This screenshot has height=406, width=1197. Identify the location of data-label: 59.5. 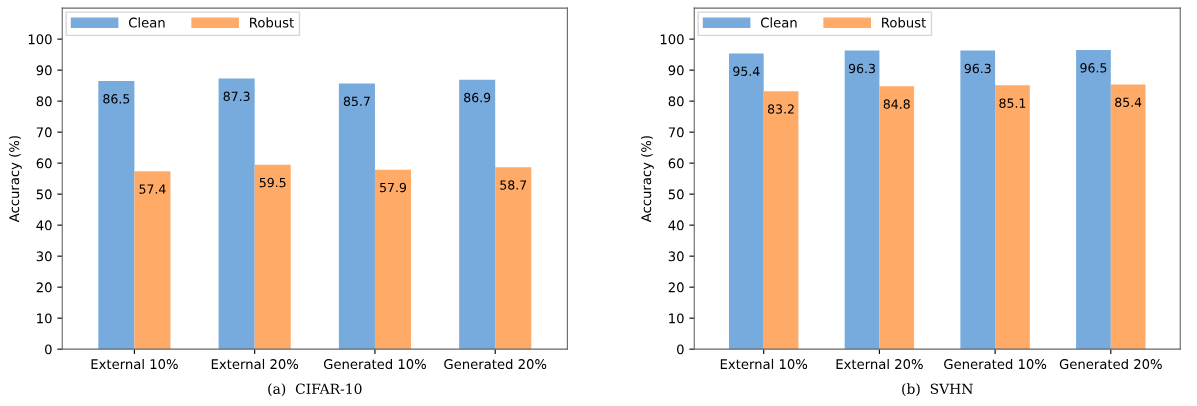
(272, 182).